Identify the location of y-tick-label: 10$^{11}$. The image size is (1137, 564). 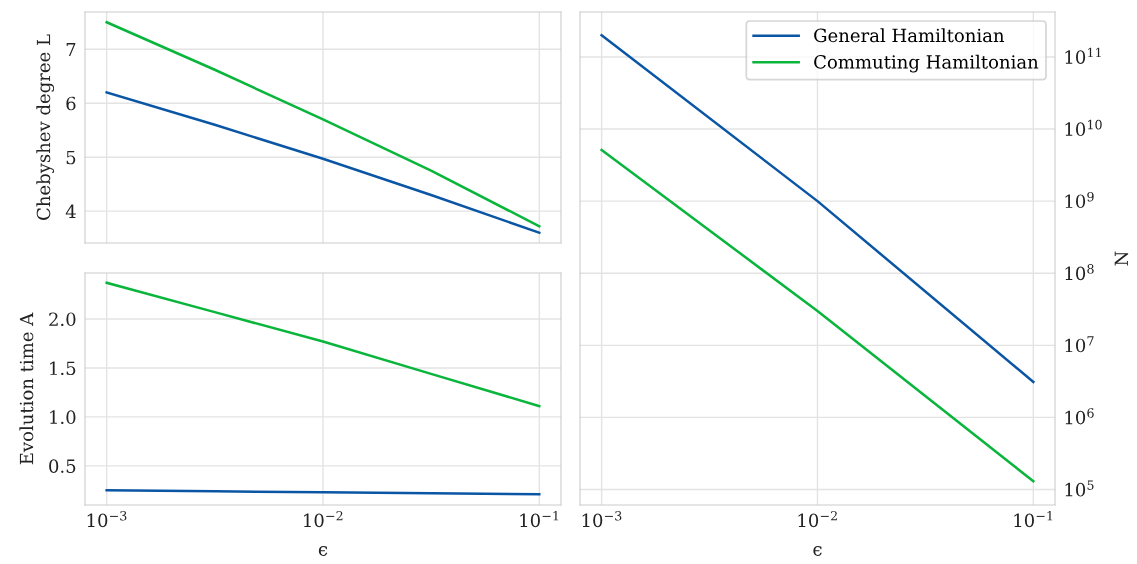
(1083, 55).